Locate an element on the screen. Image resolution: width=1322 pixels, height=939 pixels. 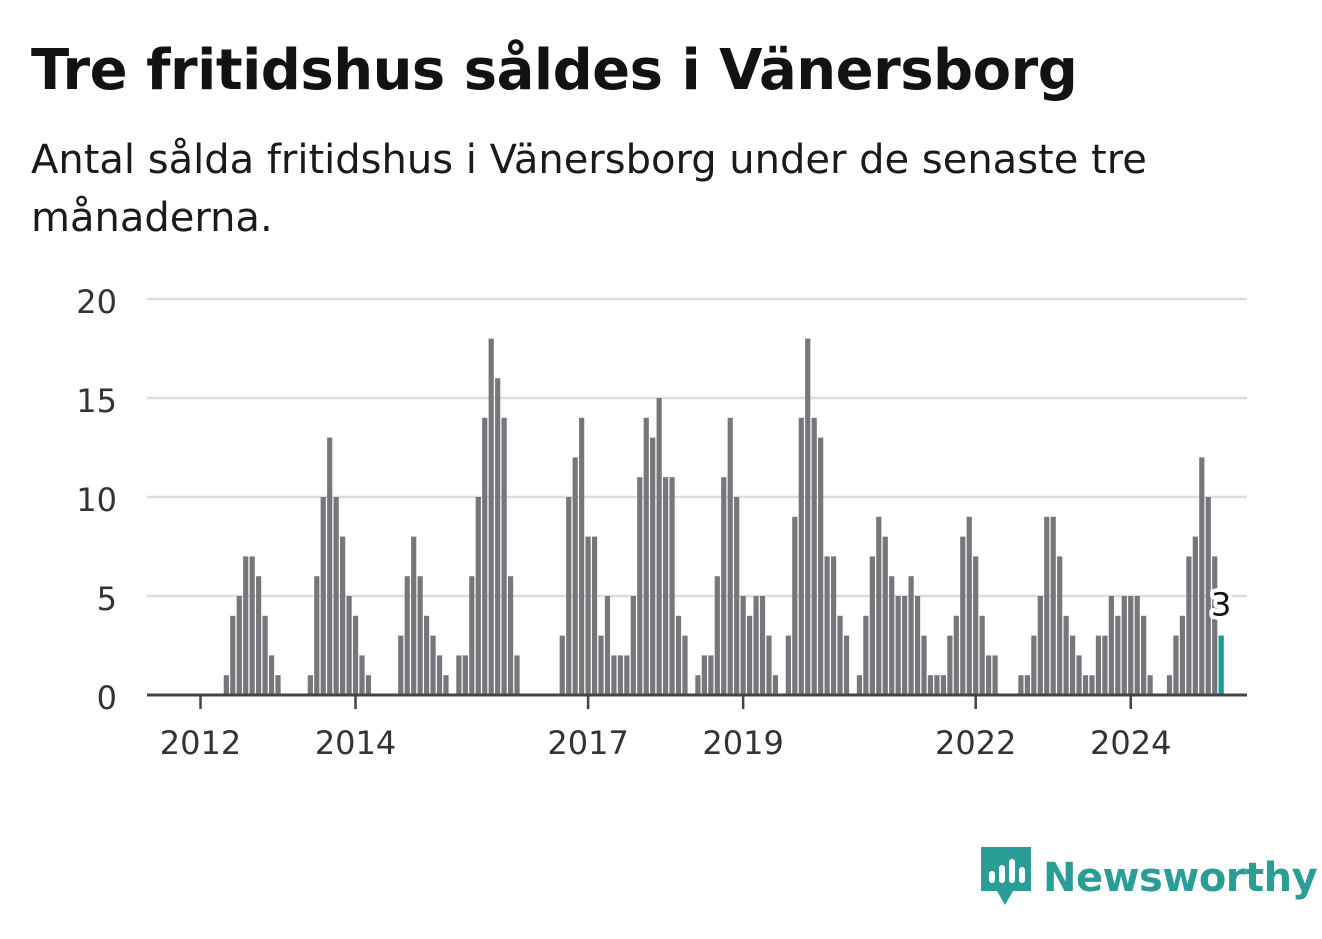
brand-name: Newsworthy is located at coordinates (1180, 878).